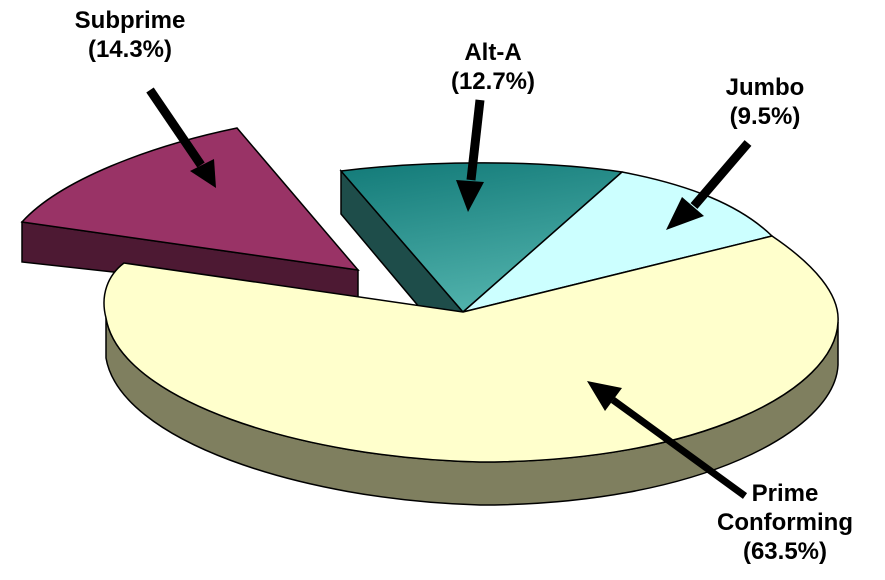  I want to click on label-prime-conforming-name-2: Conforming, so click(785, 522).